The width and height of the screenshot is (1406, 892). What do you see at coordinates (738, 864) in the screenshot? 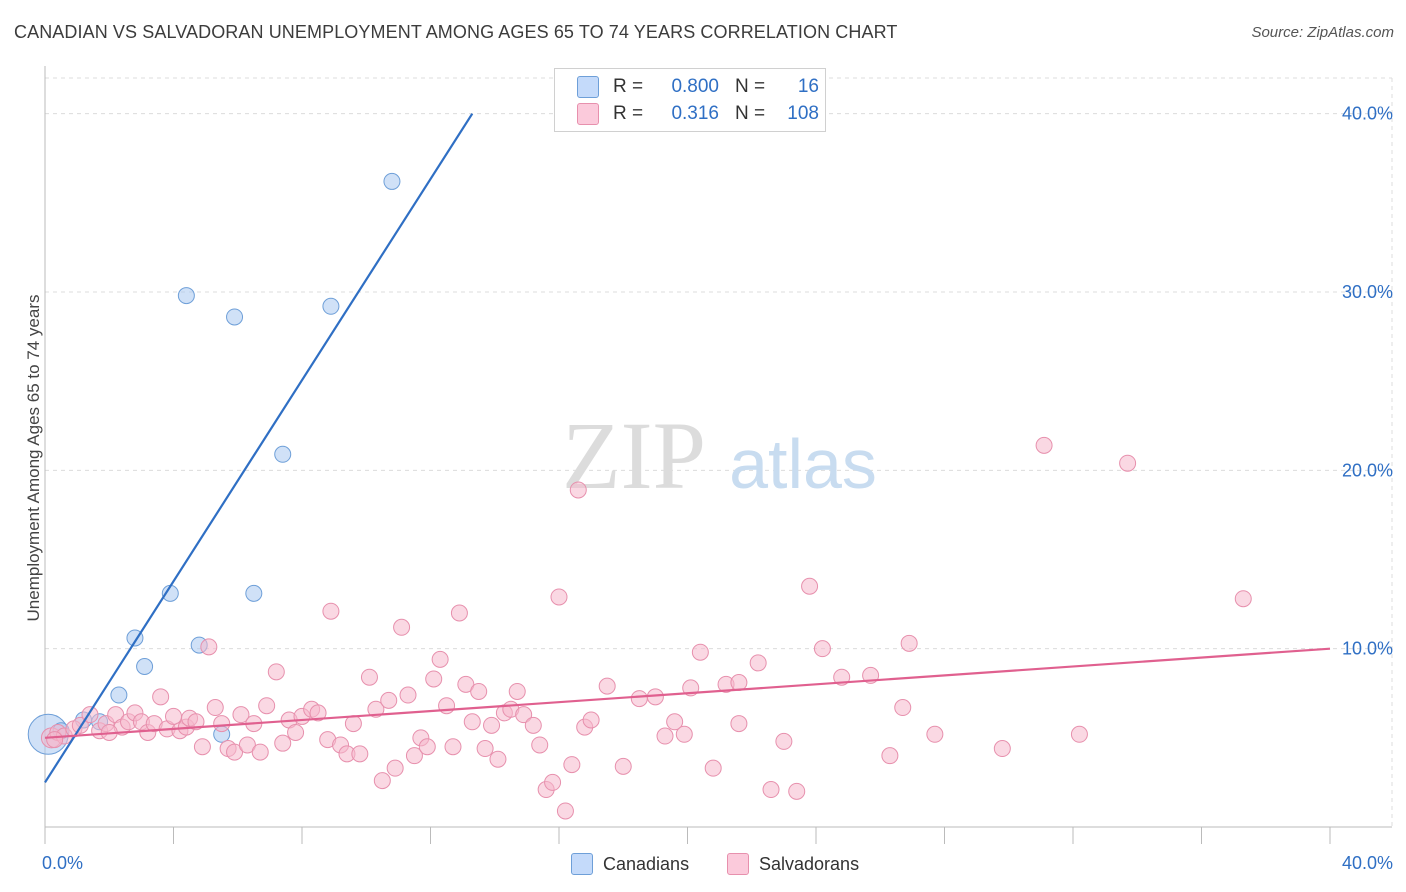
I see `bottom-legend-swatch-salvadorans` at bounding box center [738, 864].